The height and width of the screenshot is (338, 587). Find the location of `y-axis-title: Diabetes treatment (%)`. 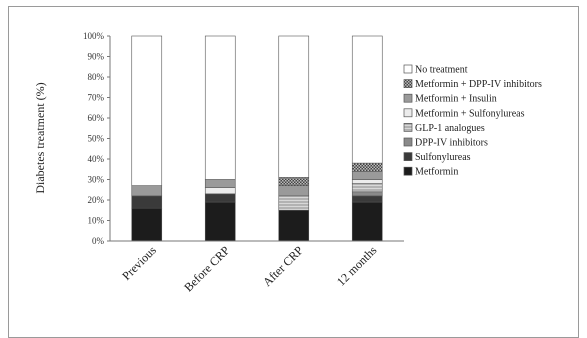

y-axis-title: Diabetes treatment (%) is located at coordinates (40, 137).